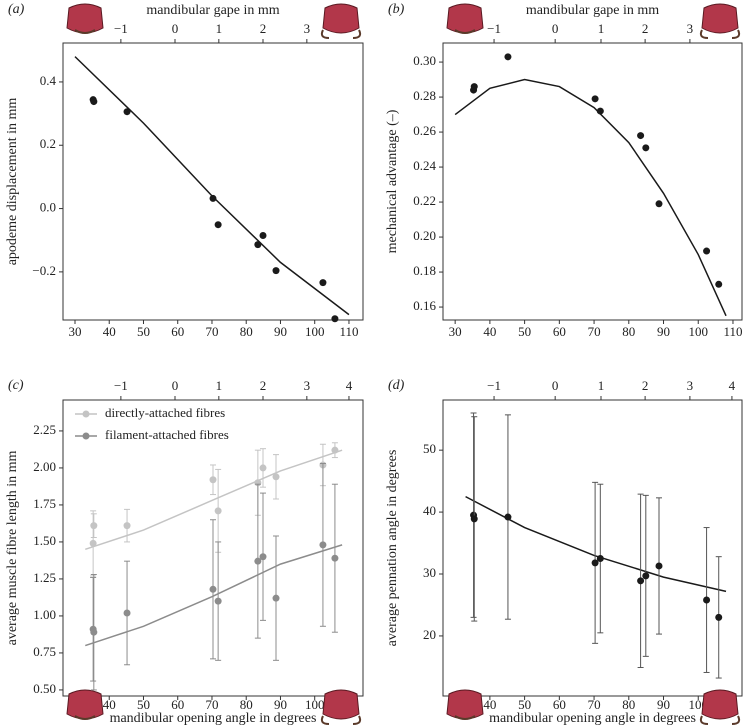 This screenshot has height=727, width=753. Describe the element at coordinates (167, 434) in the screenshot. I see `legend-label: filament-attached fibres` at that location.